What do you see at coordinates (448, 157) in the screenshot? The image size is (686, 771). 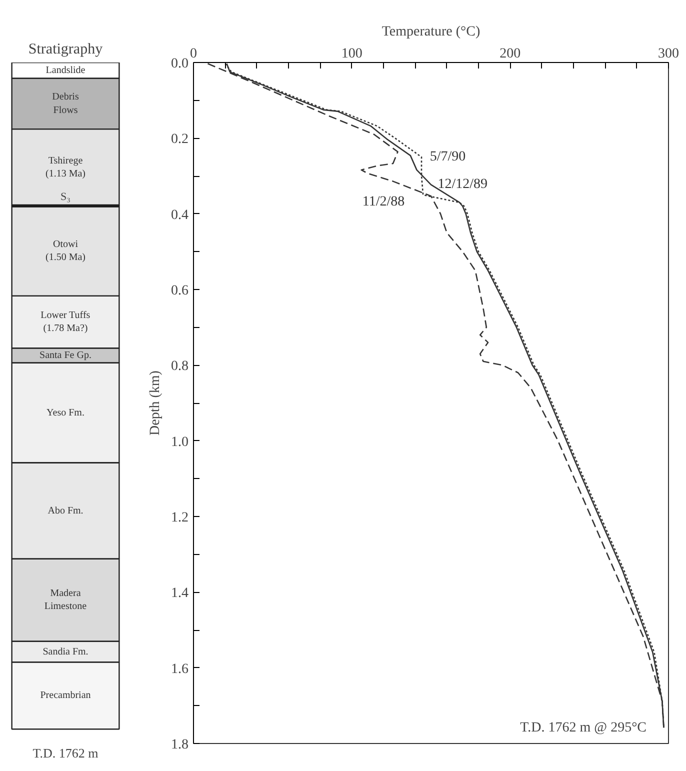 I see `series-label: 5/7/90` at bounding box center [448, 157].